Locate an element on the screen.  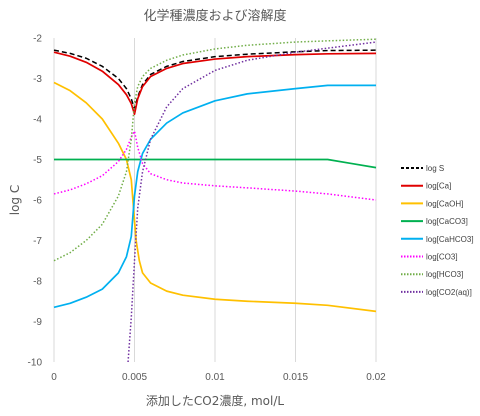
y-axis-ticks: -2 -3 -4 -5 -6 -7 -8 -9 -10 is located at coordinates (35, 201).